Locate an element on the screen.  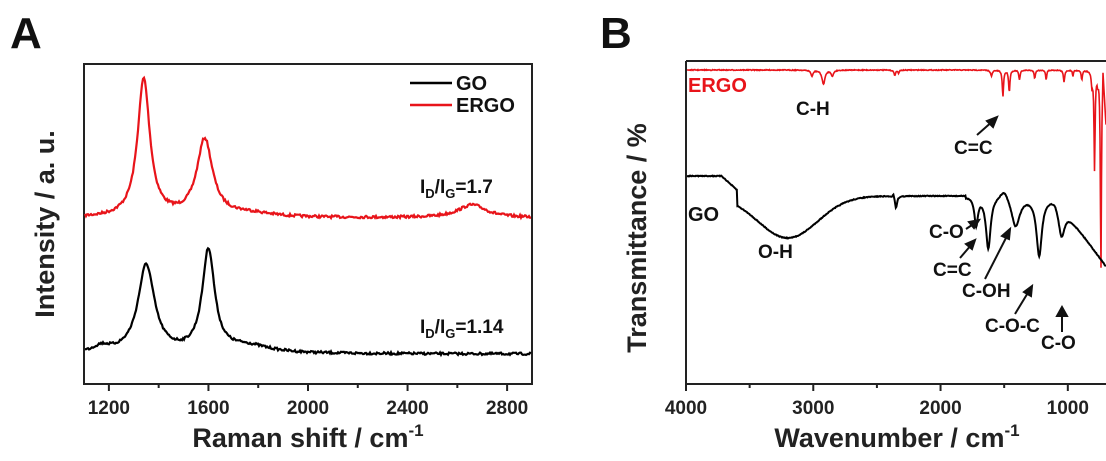
panel-b-x-tick-label: 4000 is located at coordinates (686, 408).